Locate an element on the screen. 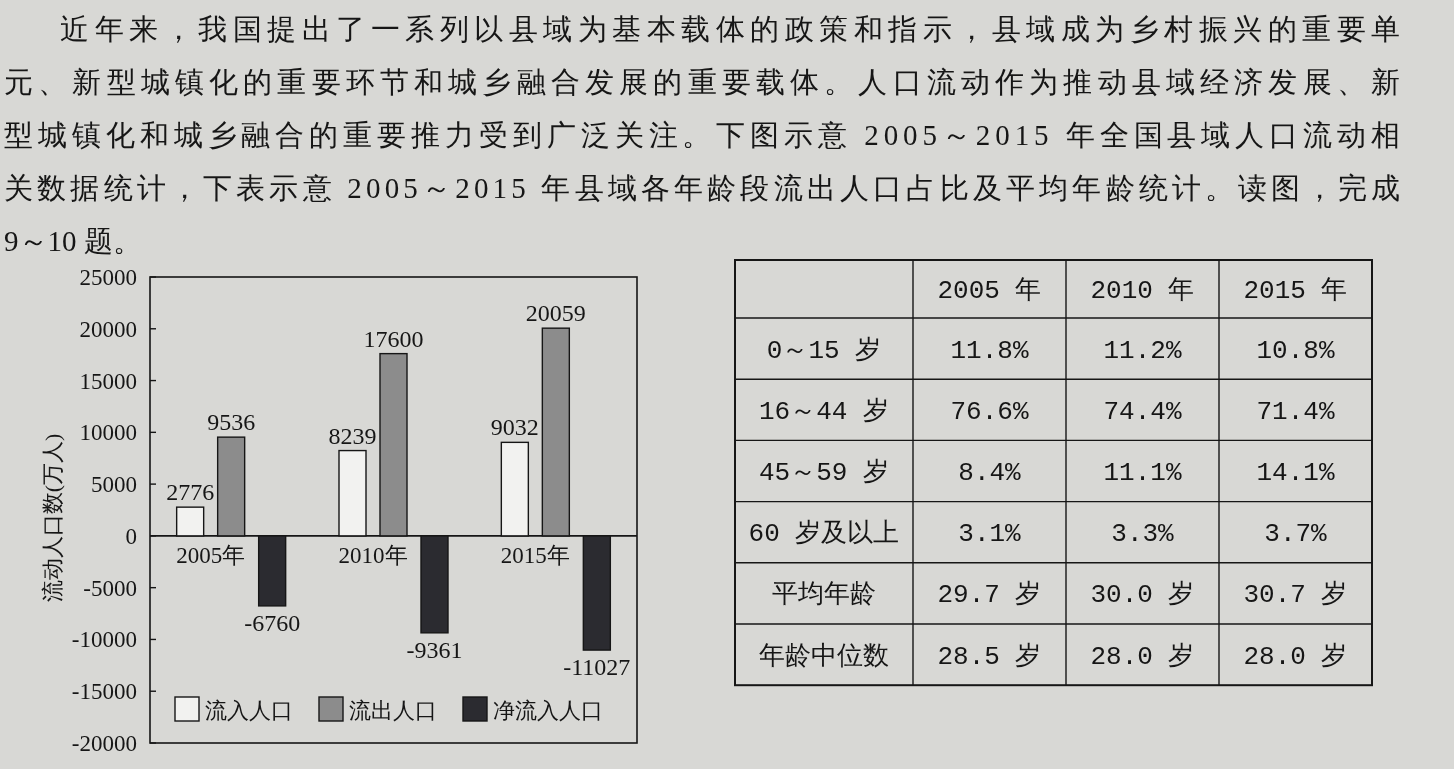  category-label: 平均年龄 is located at coordinates (824, 595).